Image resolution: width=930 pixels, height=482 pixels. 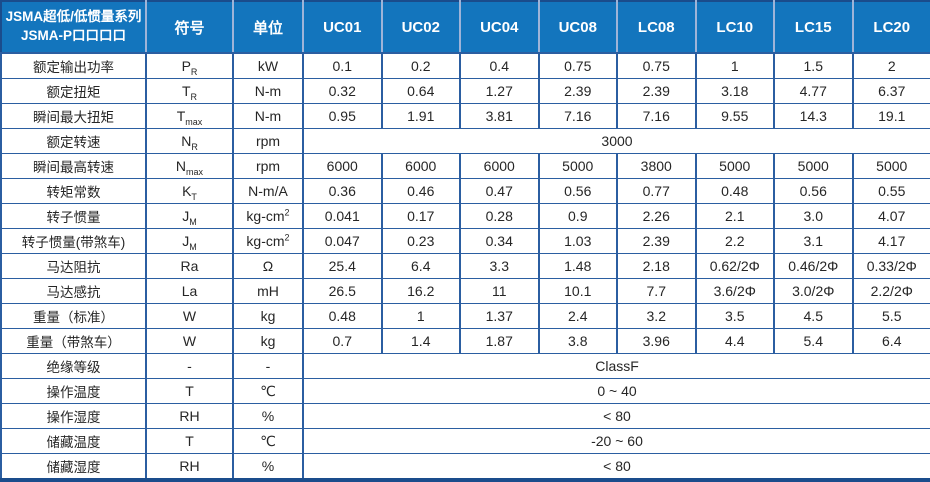 I want to click on row-symbol: KT, so click(x=189, y=191).